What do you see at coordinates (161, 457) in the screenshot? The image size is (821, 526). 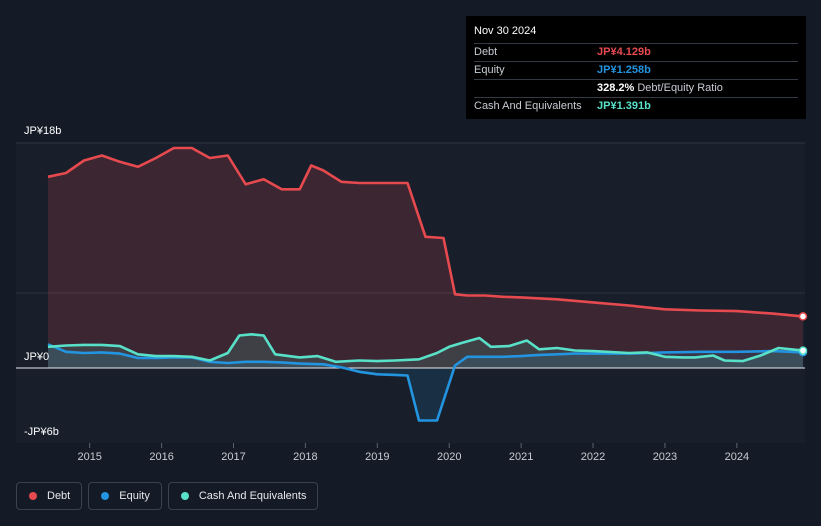 I see `x-tick-label: 2016` at bounding box center [161, 457].